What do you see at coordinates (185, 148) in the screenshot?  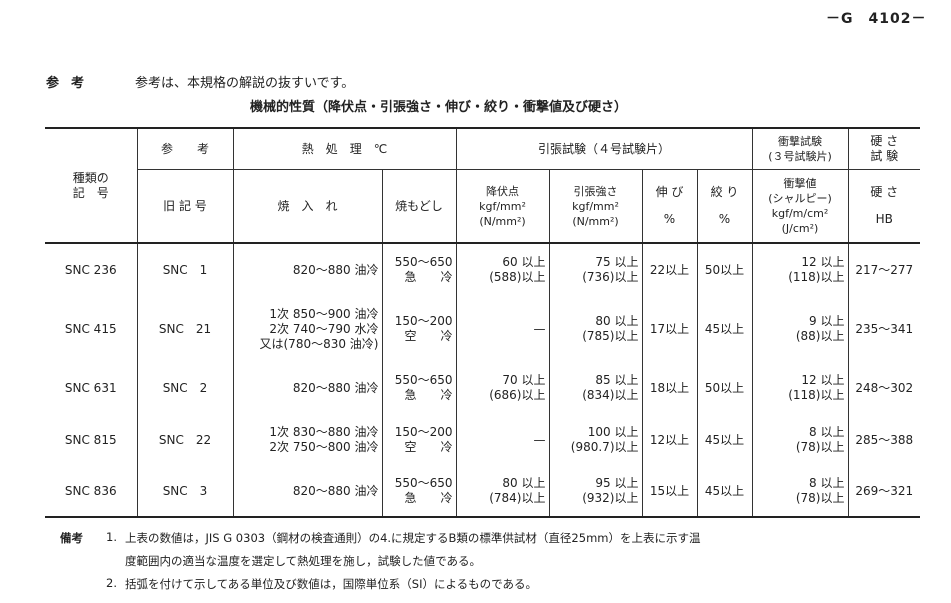 I see `header-reference: 参 考` at bounding box center [185, 148].